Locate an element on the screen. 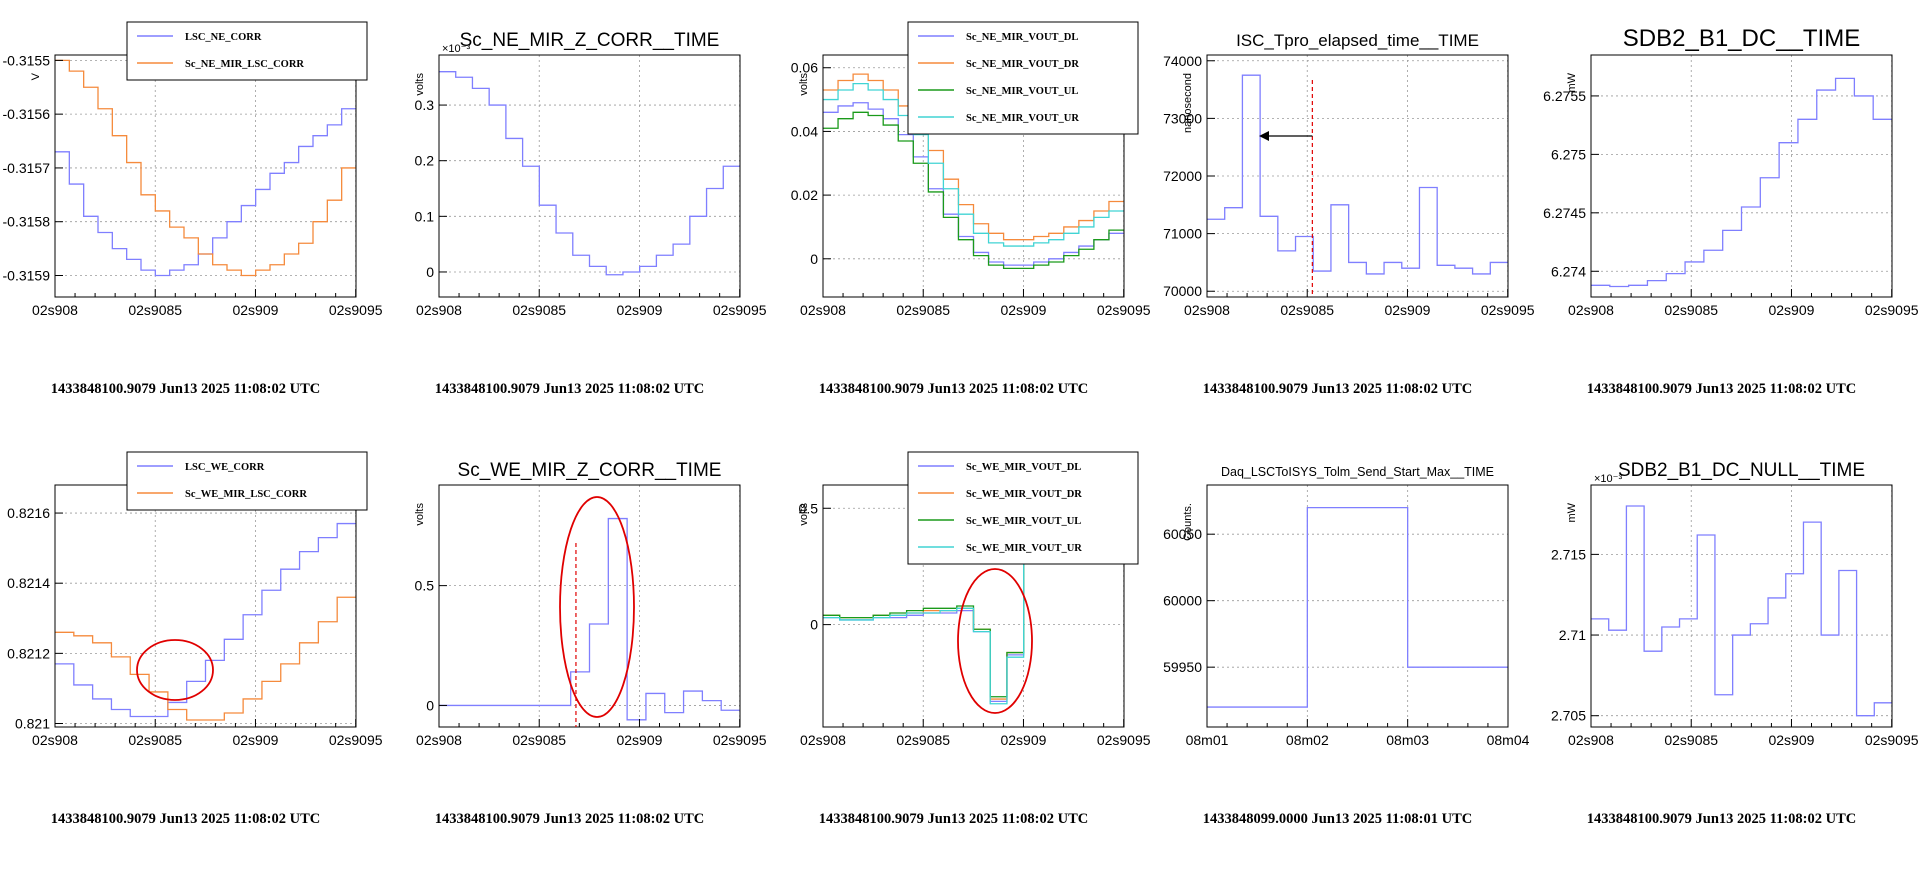  y-tick-label: 0.1 is located at coordinates (425, 216).